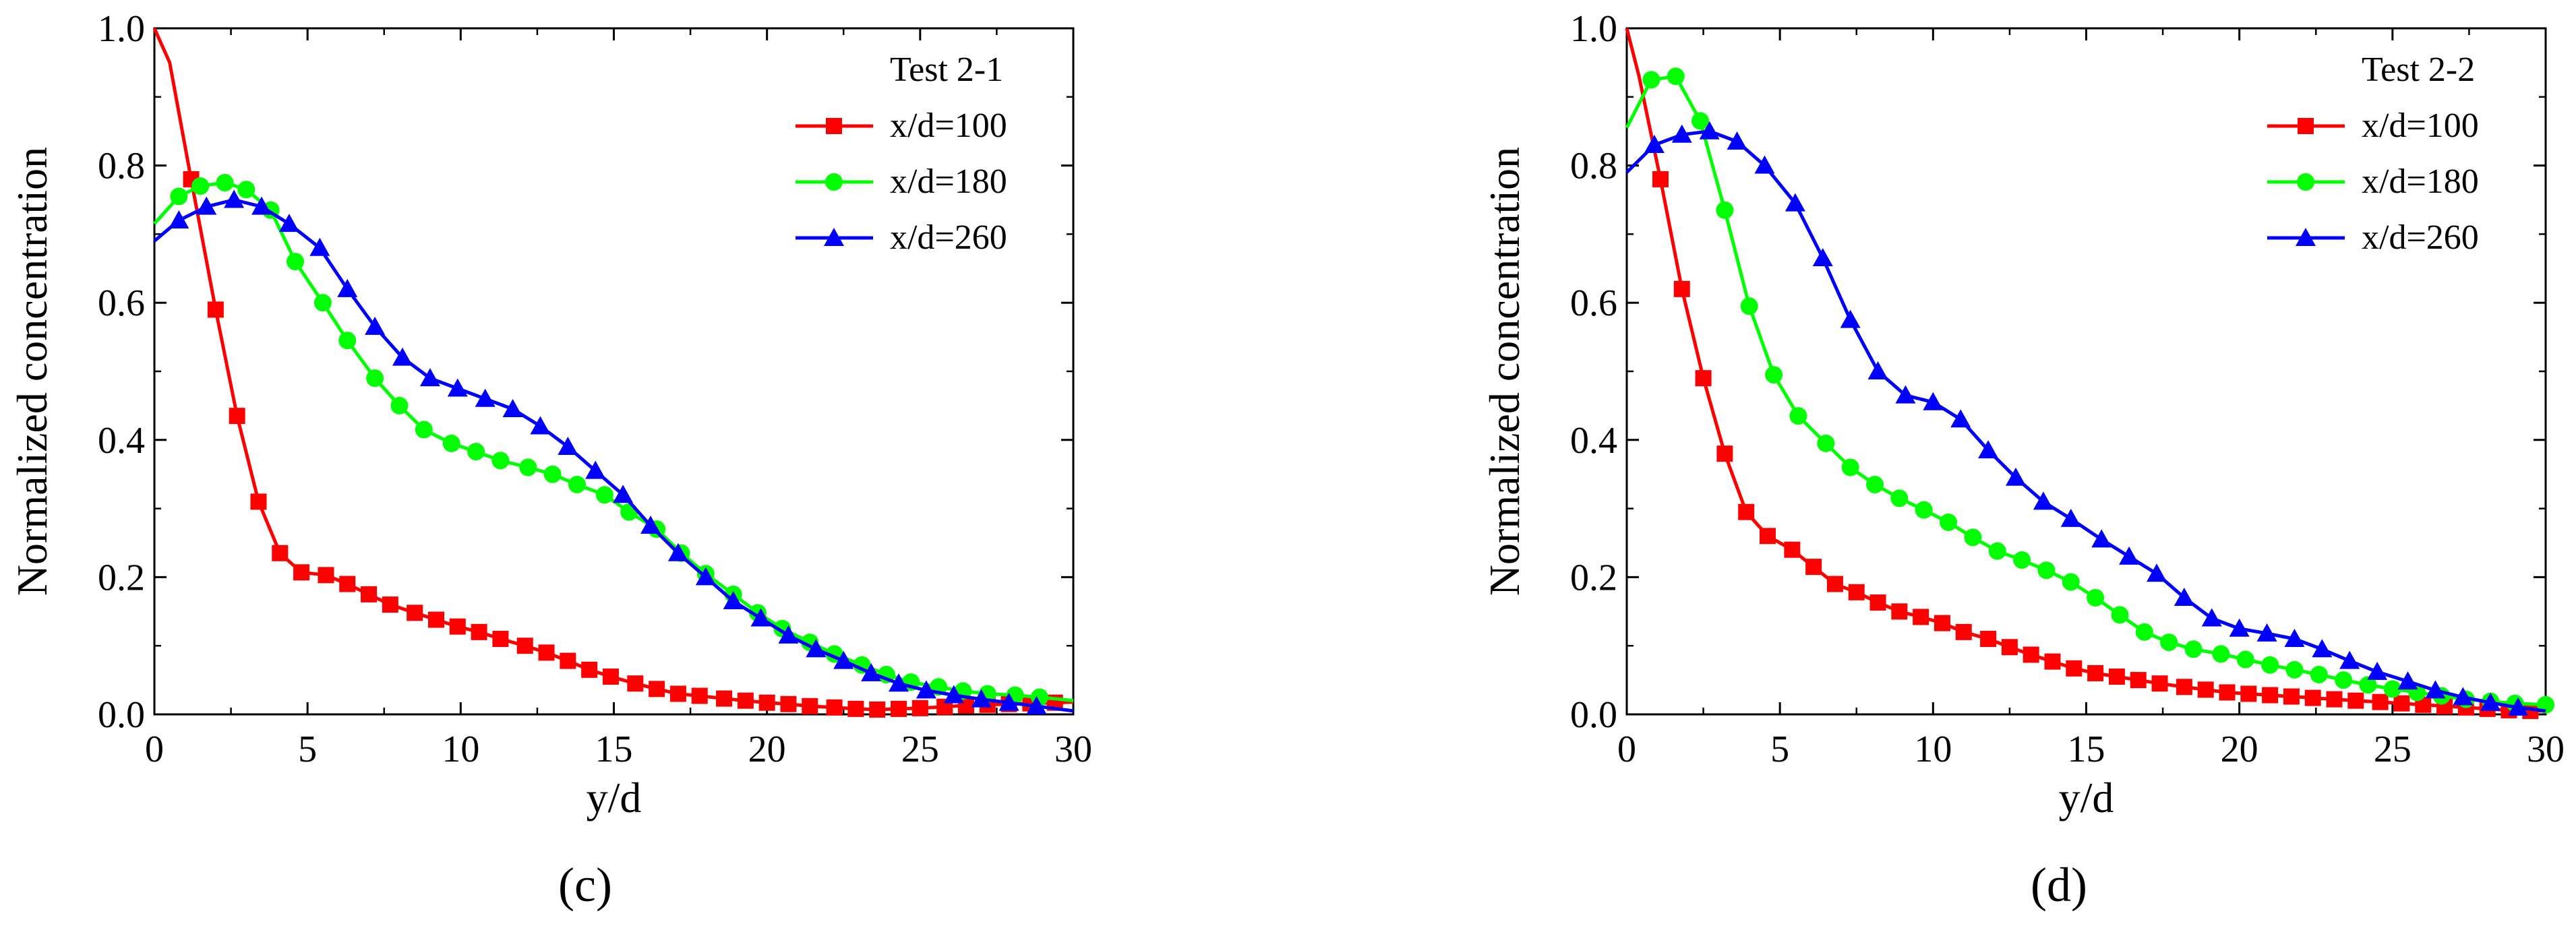  What do you see at coordinates (1593, 29) in the screenshot?
I see `y-tick-label: 1.0` at bounding box center [1593, 29].